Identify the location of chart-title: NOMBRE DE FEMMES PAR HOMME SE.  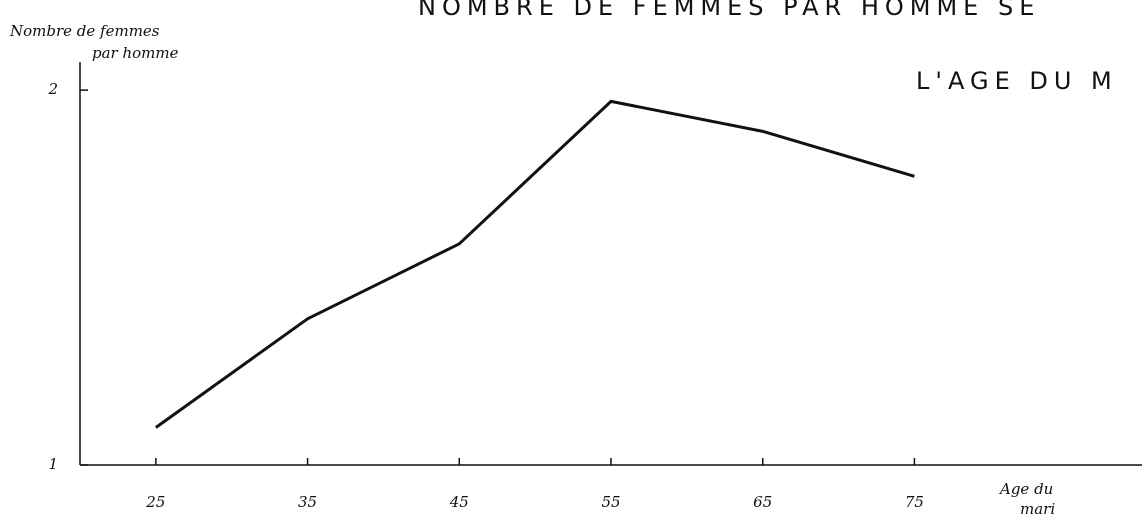
(729, 10).